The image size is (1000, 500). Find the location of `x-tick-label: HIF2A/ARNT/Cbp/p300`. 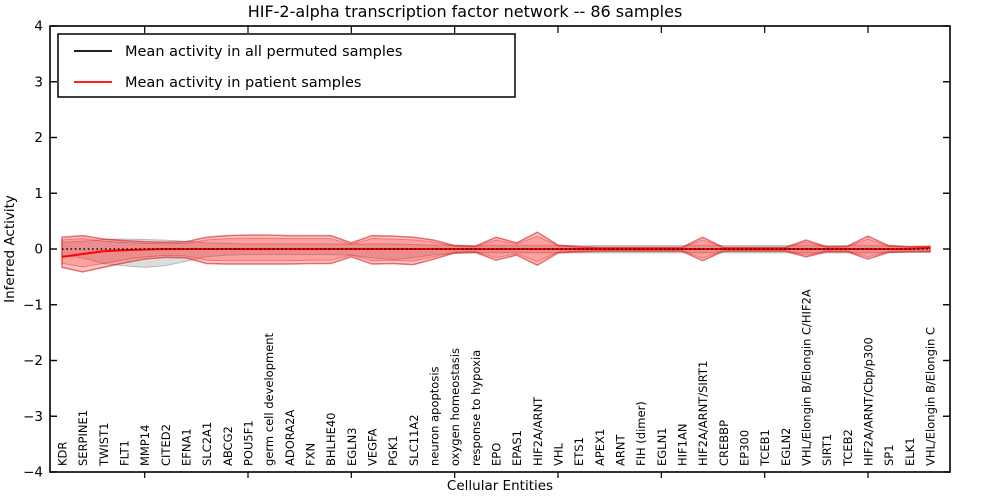

x-tick-label: HIF2A/ARNT/Cbp/p300 is located at coordinates (869, 401).